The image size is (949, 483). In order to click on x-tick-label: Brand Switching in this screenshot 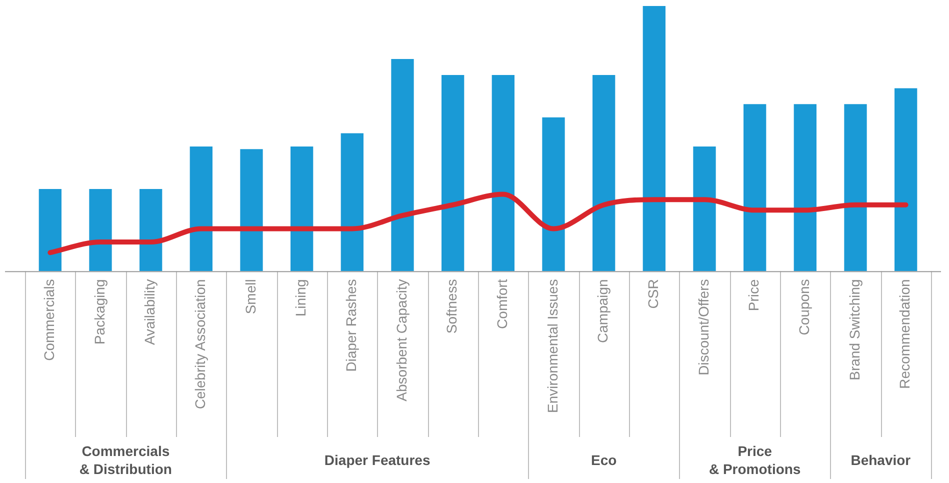, I will do `click(854, 329)`.